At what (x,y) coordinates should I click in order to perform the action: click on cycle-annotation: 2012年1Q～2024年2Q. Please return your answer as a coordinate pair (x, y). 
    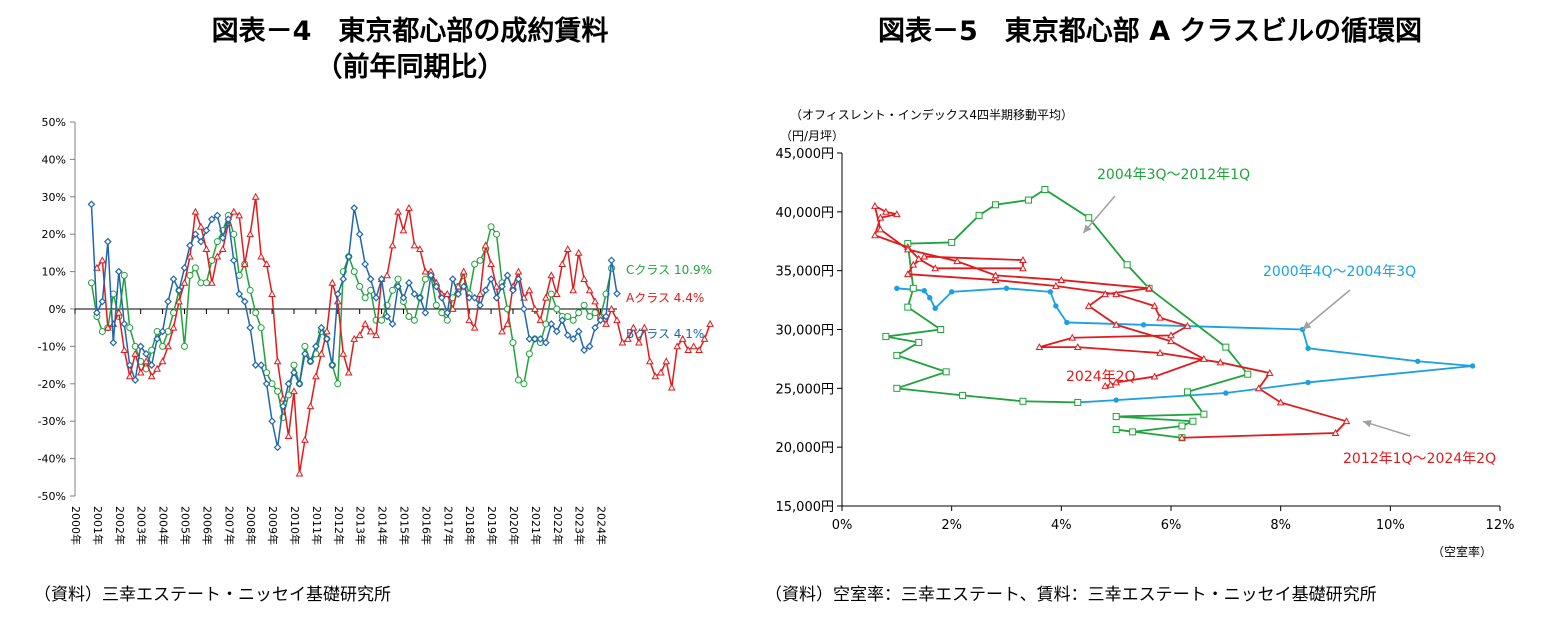
    Looking at the image, I should click on (1419, 459).